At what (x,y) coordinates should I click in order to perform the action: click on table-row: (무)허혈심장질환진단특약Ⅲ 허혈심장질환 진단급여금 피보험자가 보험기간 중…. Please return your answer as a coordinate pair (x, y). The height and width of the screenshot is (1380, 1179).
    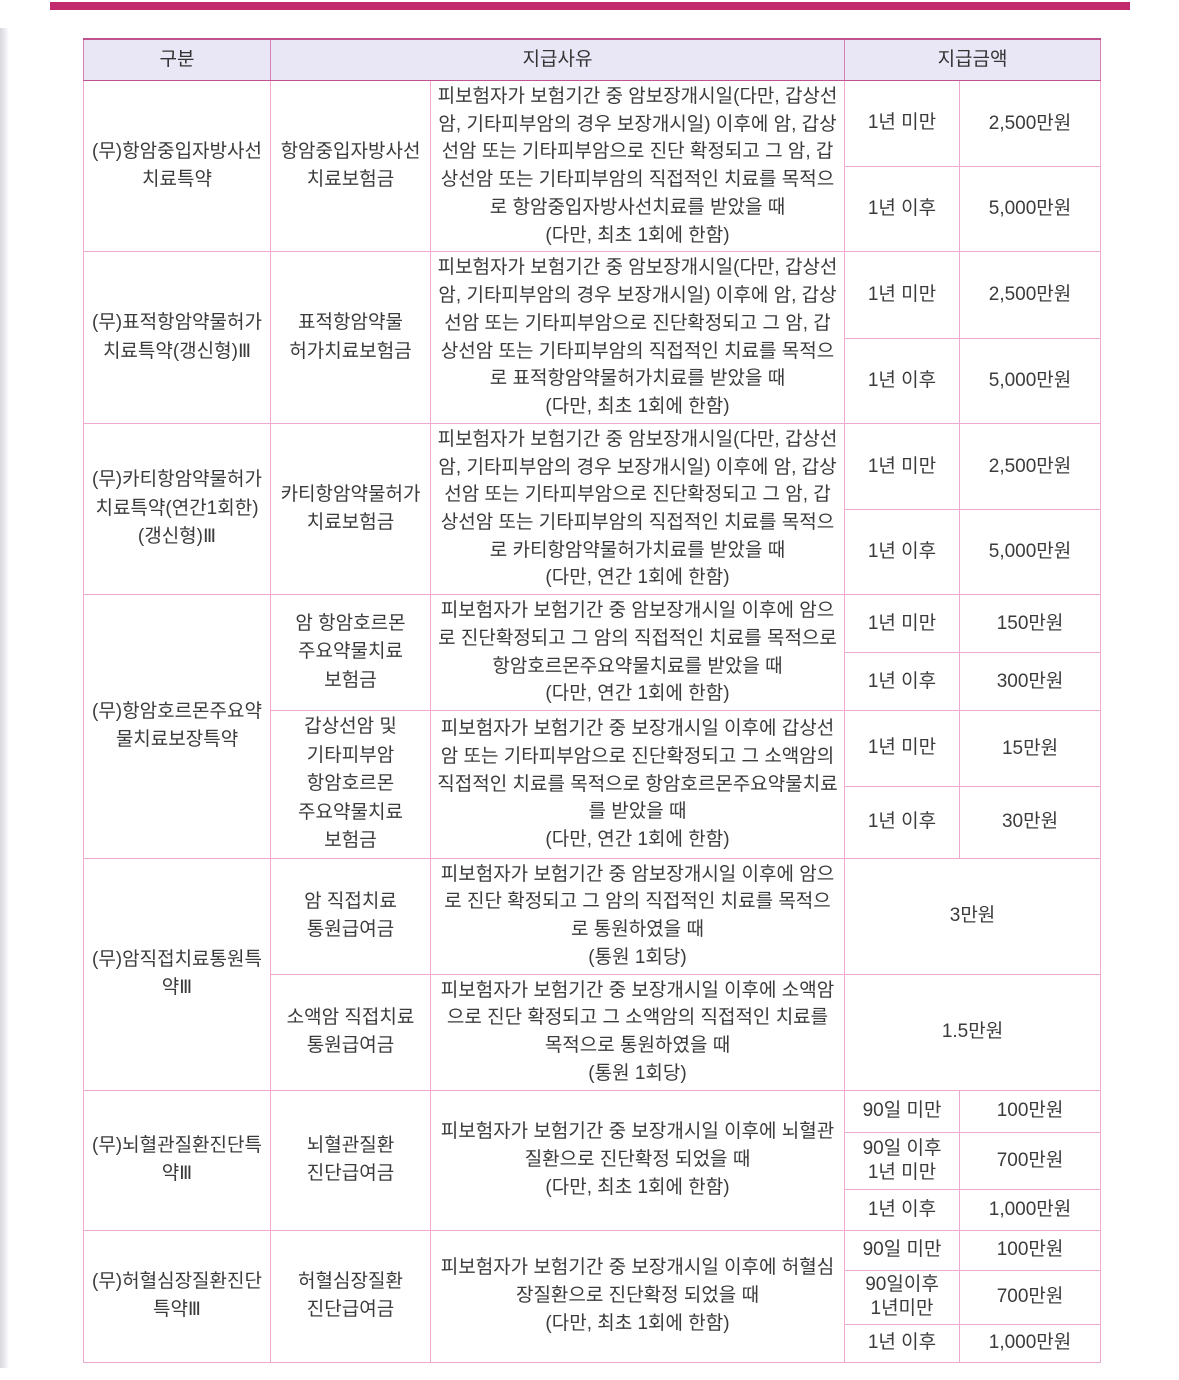
    Looking at the image, I should click on (592, 1296).